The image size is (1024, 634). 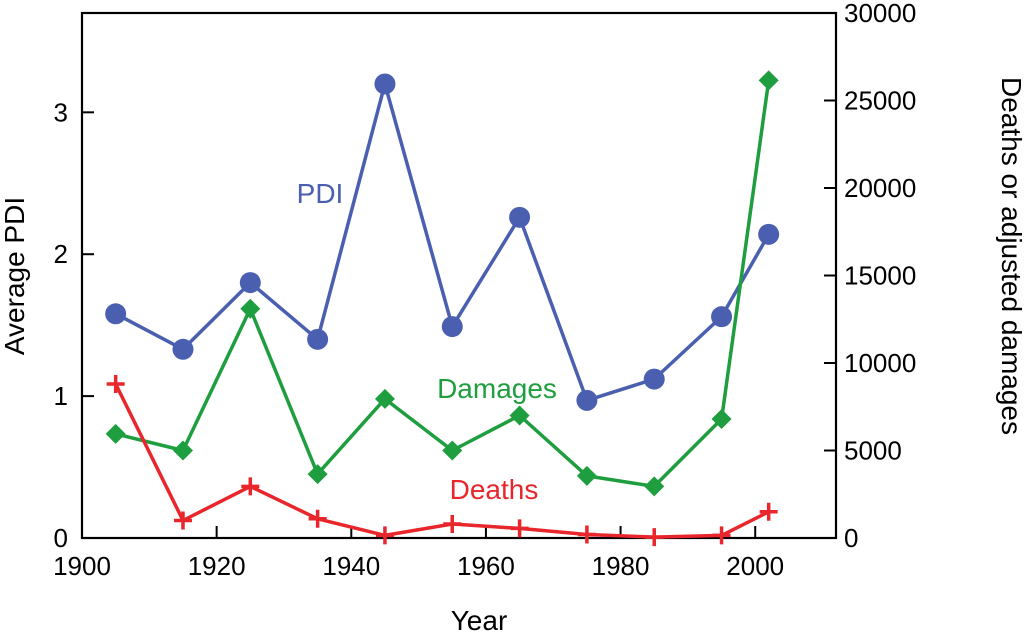 I want to click on y-left-tick-label-1: 1, so click(x=61, y=396).